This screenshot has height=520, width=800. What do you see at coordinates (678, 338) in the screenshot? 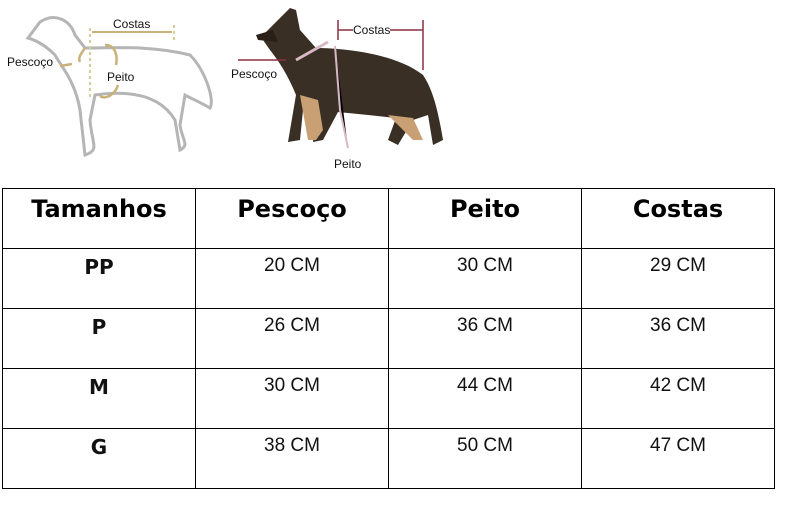
I see `costas-cell: 36 CM` at bounding box center [678, 338].